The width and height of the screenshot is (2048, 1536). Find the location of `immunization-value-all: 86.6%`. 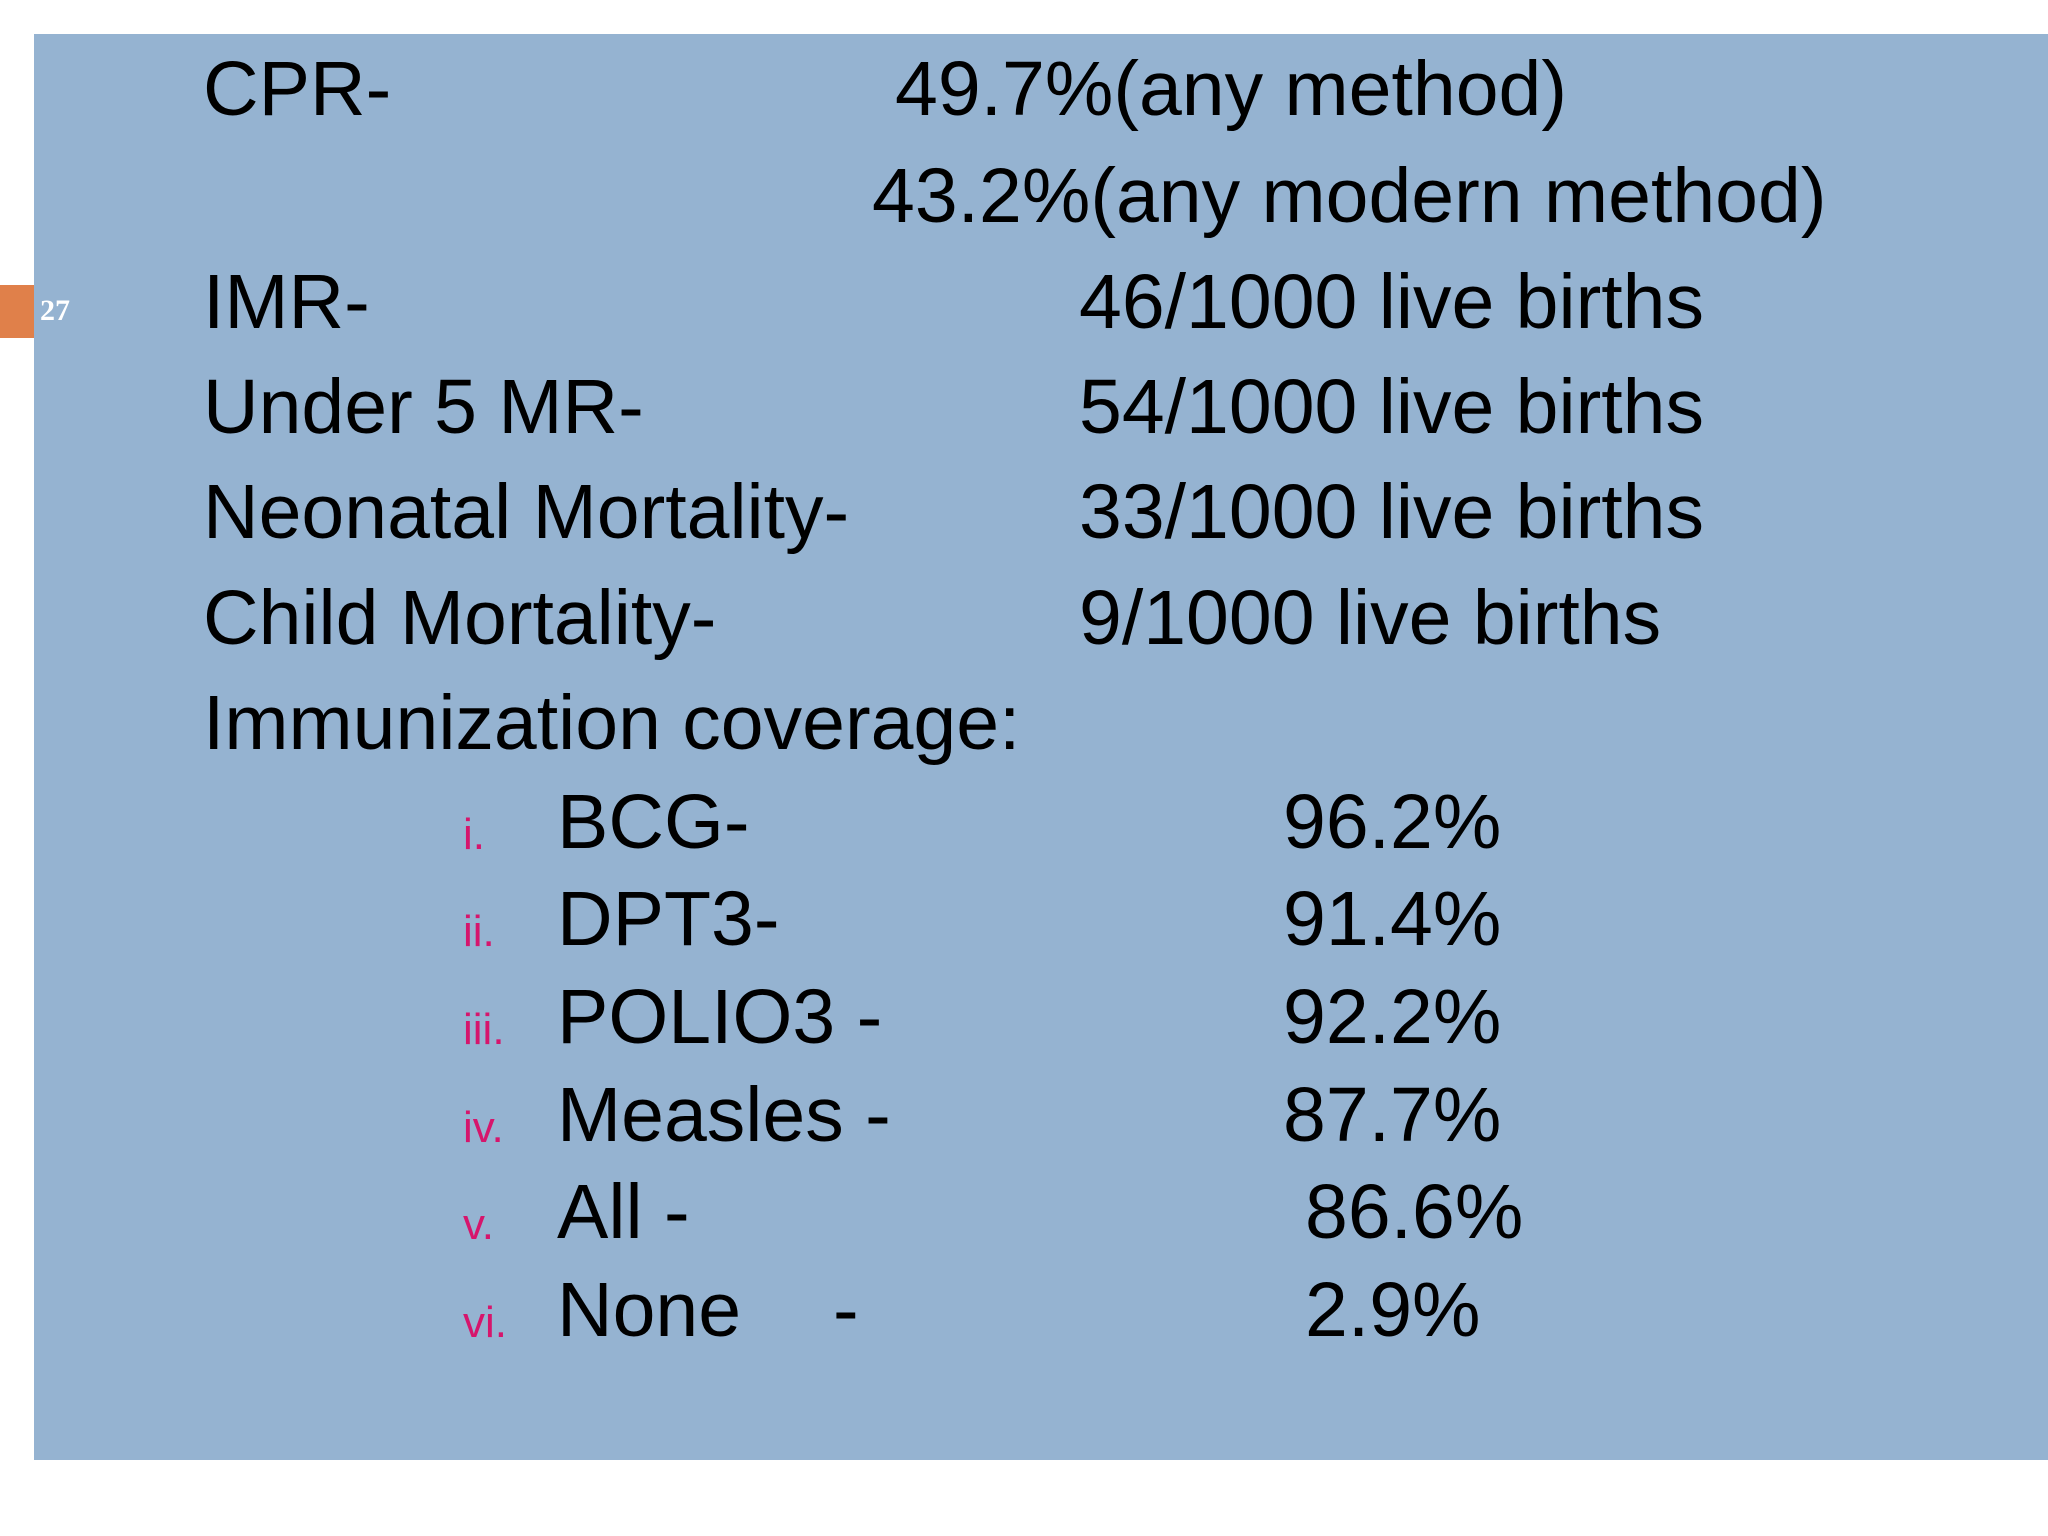

immunization-value-all: 86.6% is located at coordinates (1414, 1212).